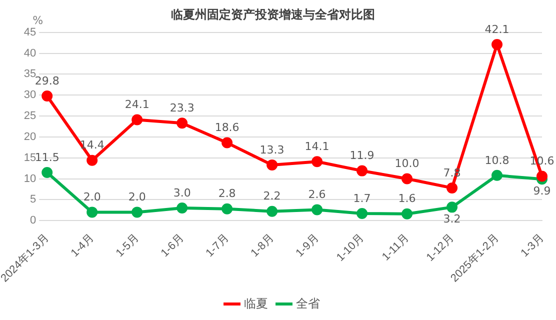 The width and height of the screenshot is (556, 320). What do you see at coordinates (396, 248) in the screenshot?
I see `x-tick-label: 1-11月` at bounding box center [396, 248].